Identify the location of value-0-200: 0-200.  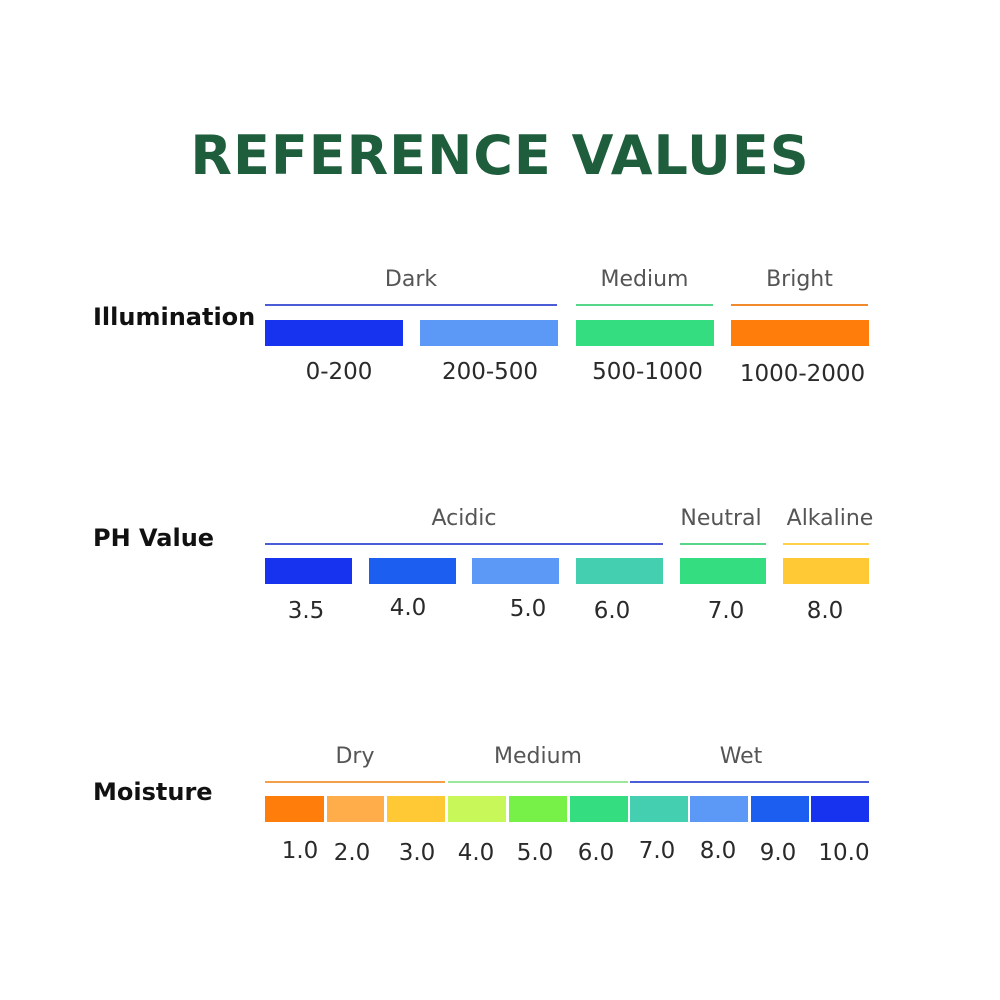
(339, 372).